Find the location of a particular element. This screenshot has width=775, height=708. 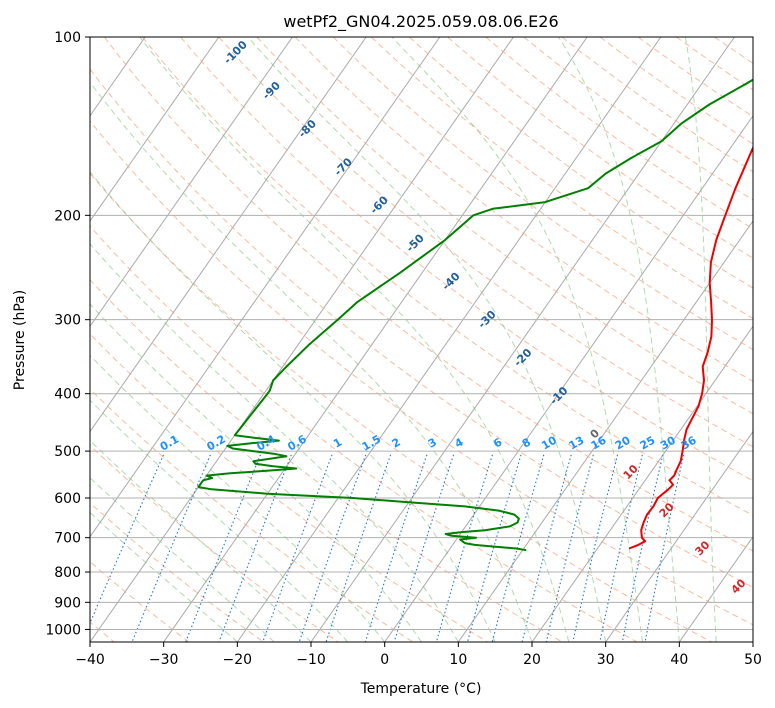

dry-adiabat-label: 40 is located at coordinates (739, 586).